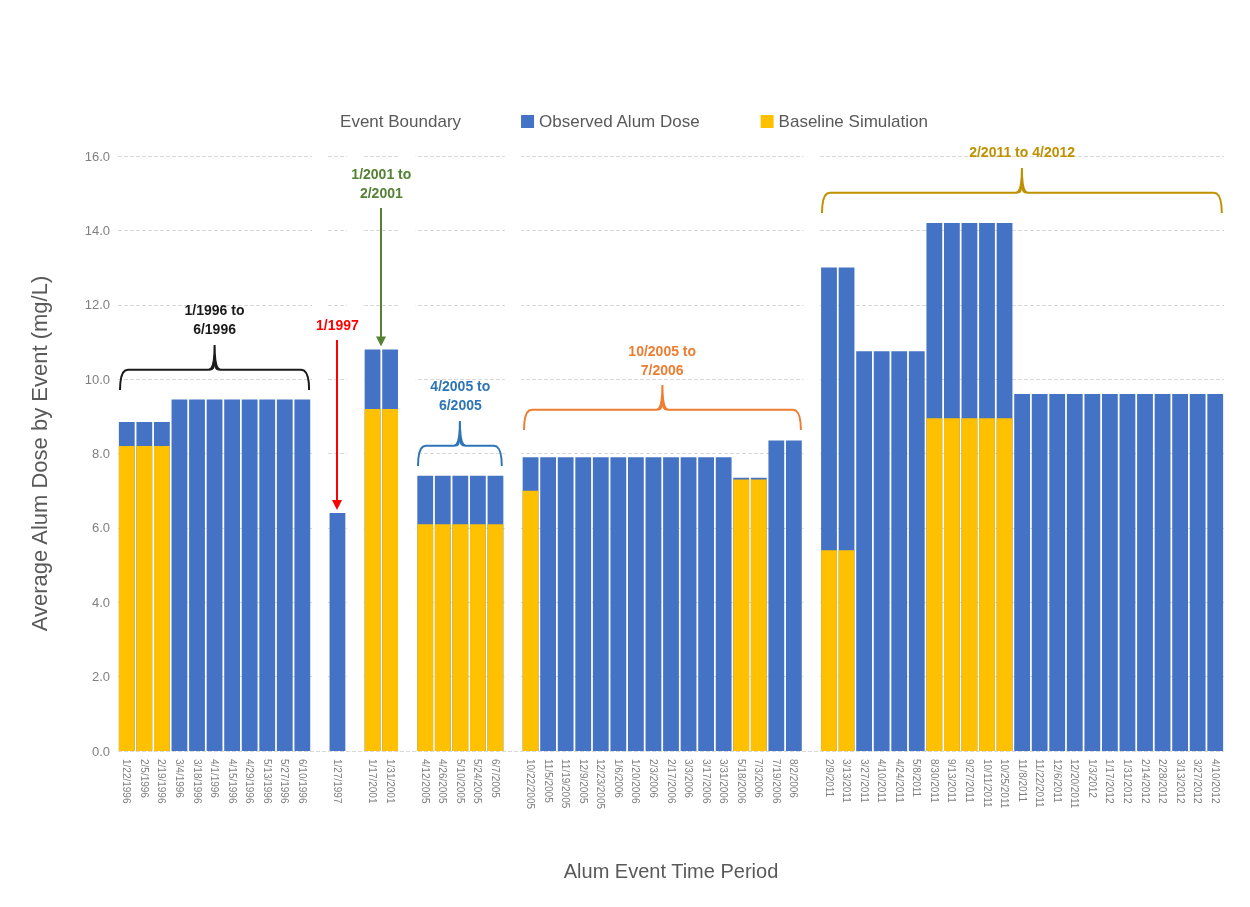  What do you see at coordinates (100, 677) in the screenshot?
I see `y-tick-label: 2.0` at bounding box center [100, 677].